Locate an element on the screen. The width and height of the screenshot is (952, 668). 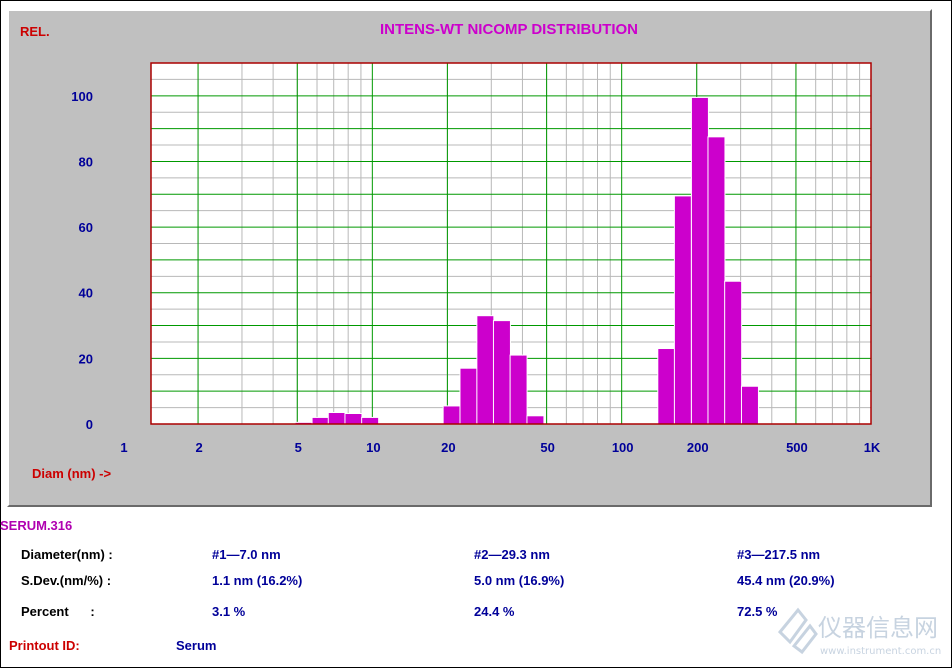
x-tick-label: 1K is located at coordinates (872, 447).